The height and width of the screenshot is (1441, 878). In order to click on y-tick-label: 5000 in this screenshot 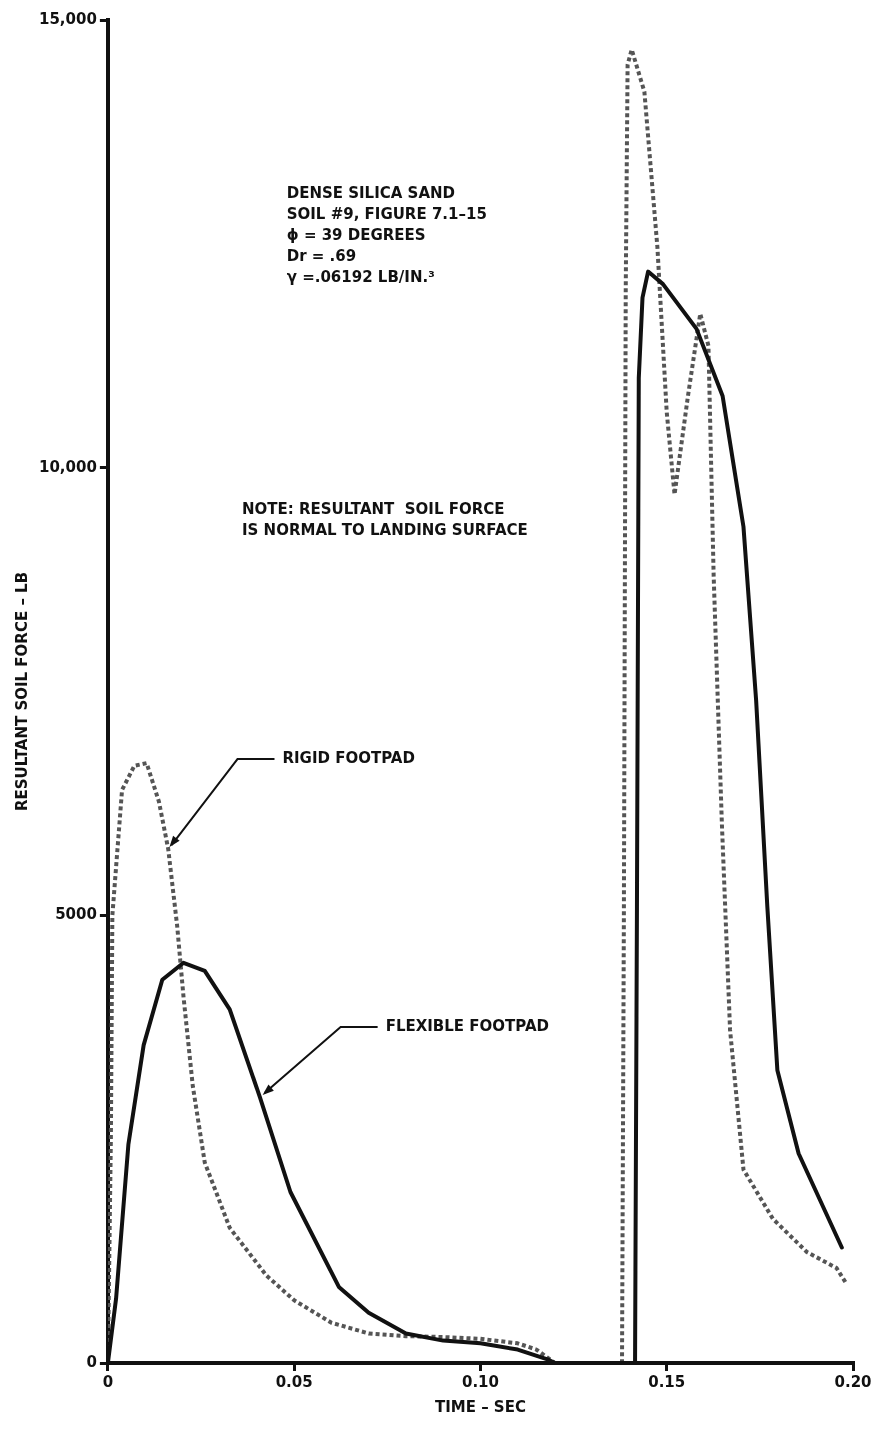, I will do `click(76, 914)`.